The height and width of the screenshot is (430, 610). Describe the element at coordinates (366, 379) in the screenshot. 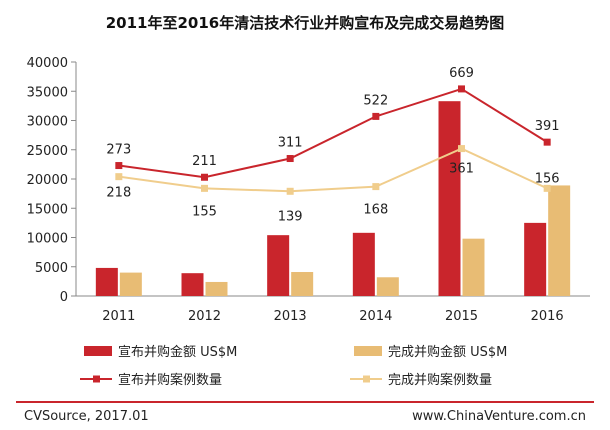

I see `legend-marker-completed-count` at that location.